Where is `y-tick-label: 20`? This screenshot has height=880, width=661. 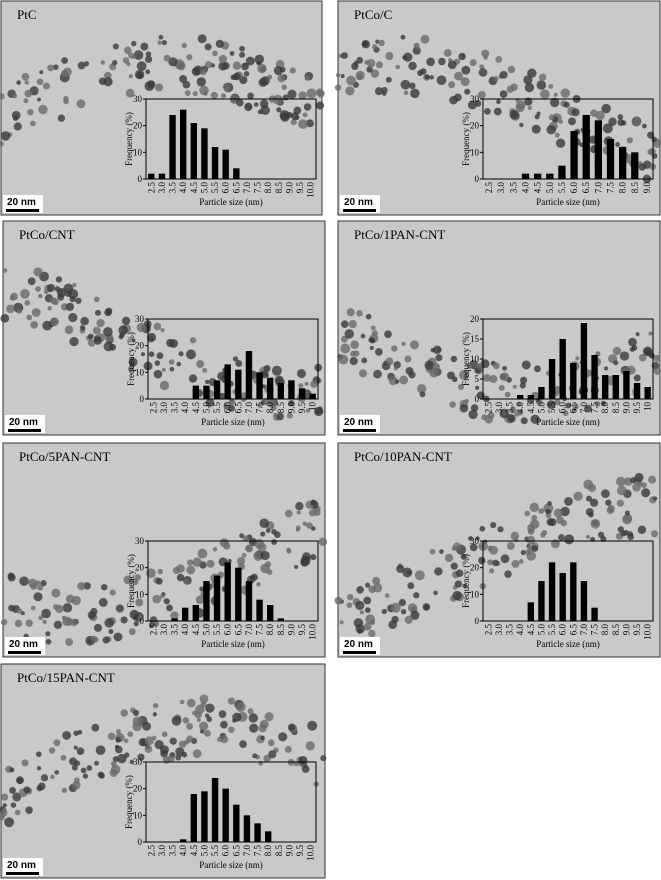
y-tick-label: 20 is located at coordinates (475, 319).